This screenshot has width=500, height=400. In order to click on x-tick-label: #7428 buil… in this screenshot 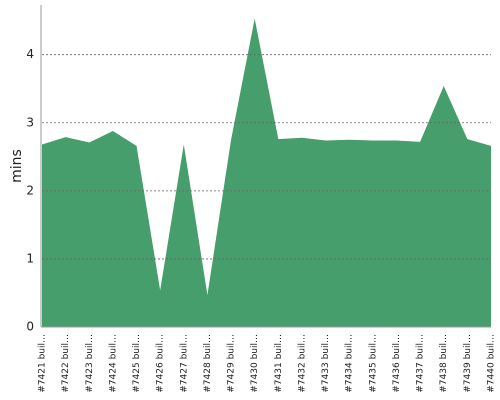, I will do `click(208, 363)`.